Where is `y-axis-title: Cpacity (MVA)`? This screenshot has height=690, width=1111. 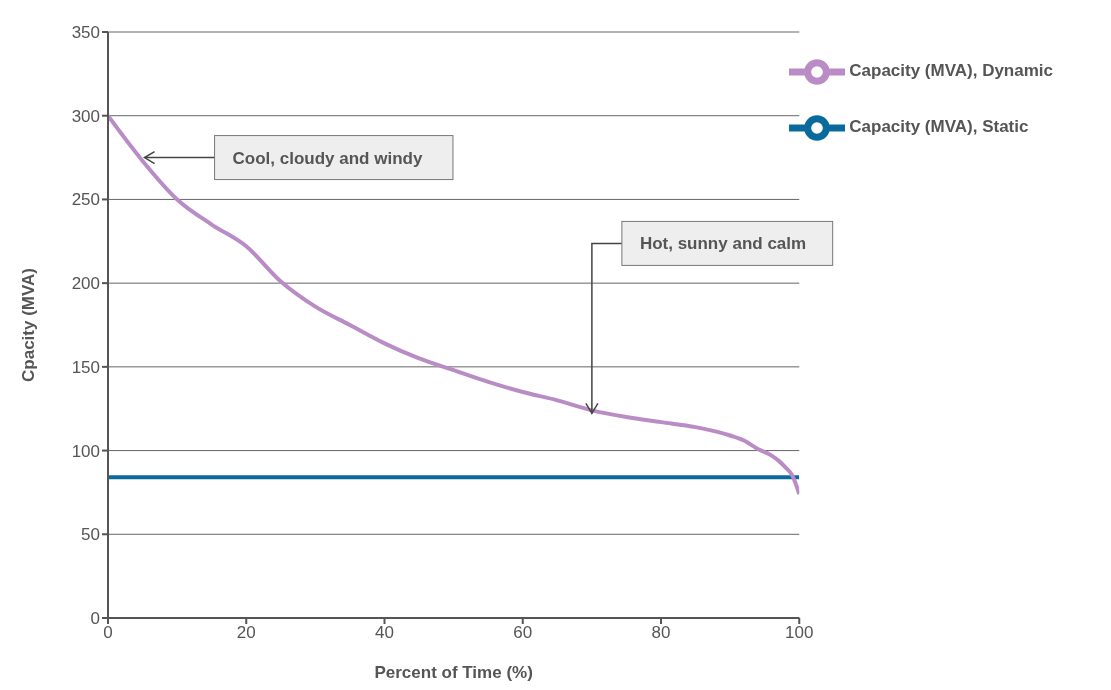 y-axis-title: Cpacity (MVA) is located at coordinates (29, 325).